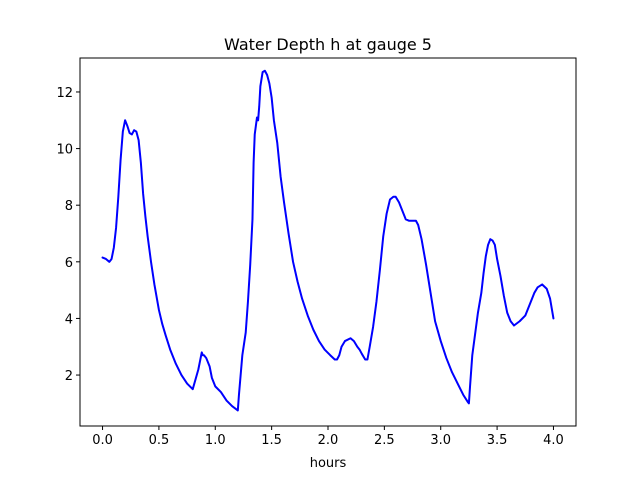 The height and width of the screenshot is (480, 640). Describe the element at coordinates (384, 440) in the screenshot. I see `x-tick-label: 2.5` at that location.